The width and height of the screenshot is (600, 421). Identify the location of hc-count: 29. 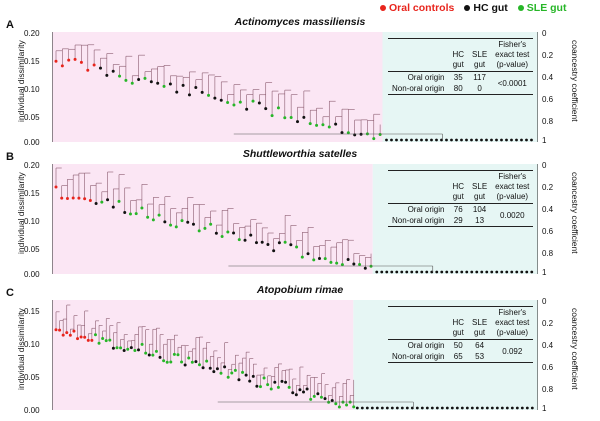
(458, 221).